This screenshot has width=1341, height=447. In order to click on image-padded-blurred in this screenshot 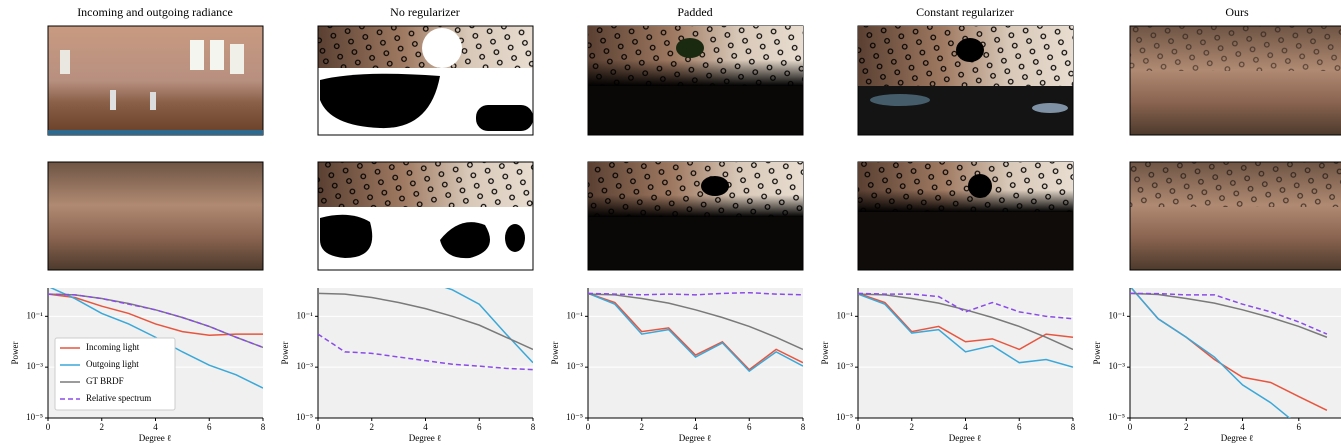, I will do `click(695, 216)`.